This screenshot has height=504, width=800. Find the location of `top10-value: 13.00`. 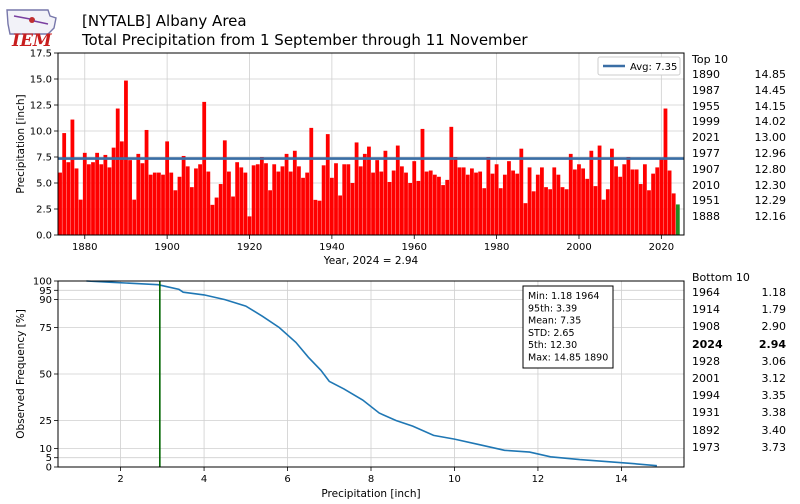

top10-value: 13.00 is located at coordinates (770, 138).